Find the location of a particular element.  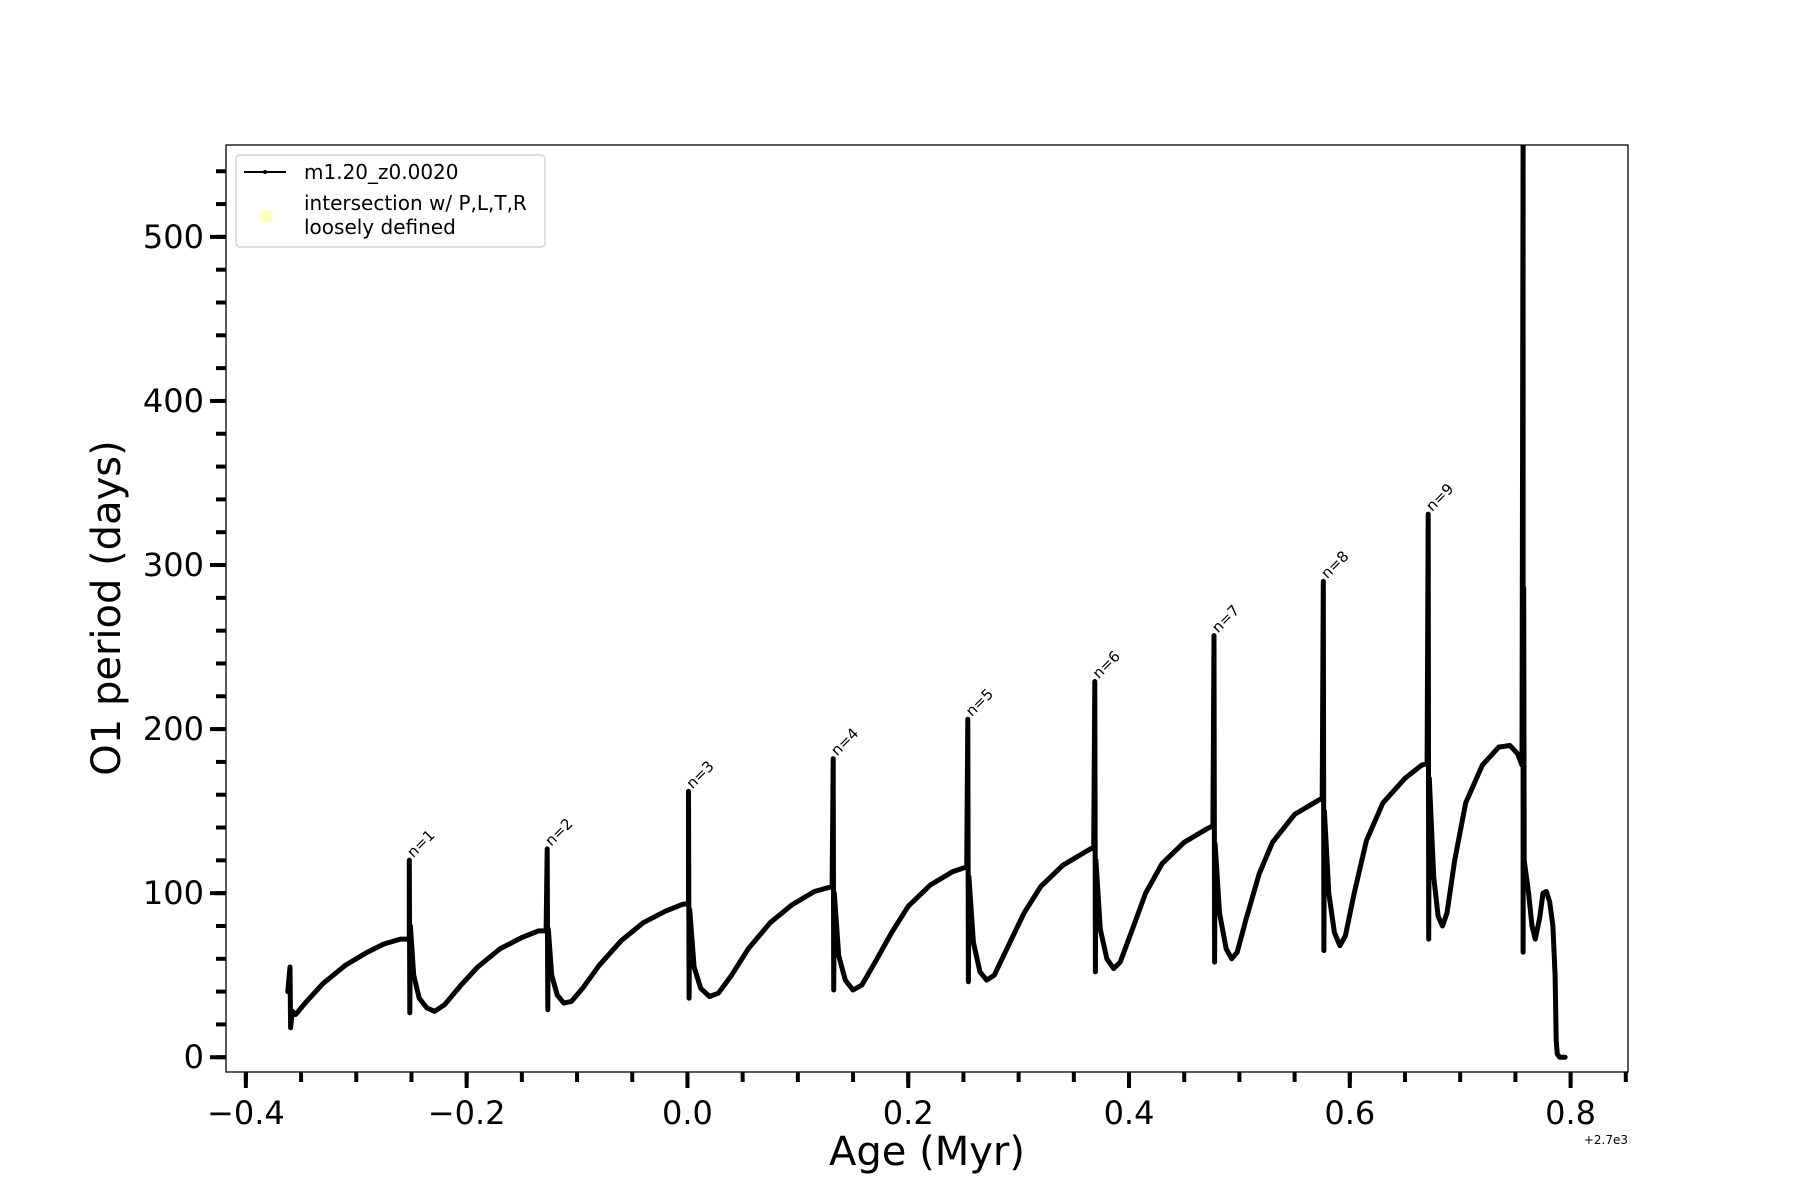

x-tick-label: 0.0 is located at coordinates (687, 1113).